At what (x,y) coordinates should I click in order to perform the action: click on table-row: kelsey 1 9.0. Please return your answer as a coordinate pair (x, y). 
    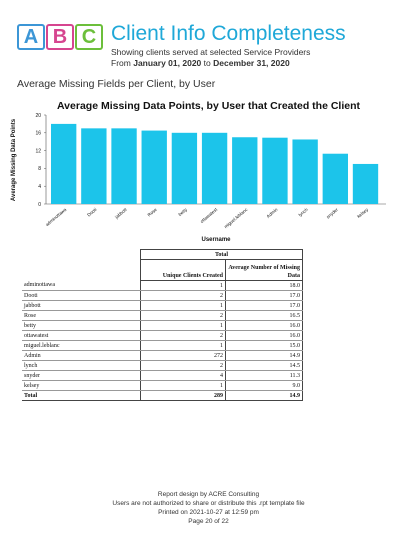
    Looking at the image, I should click on (162, 385).